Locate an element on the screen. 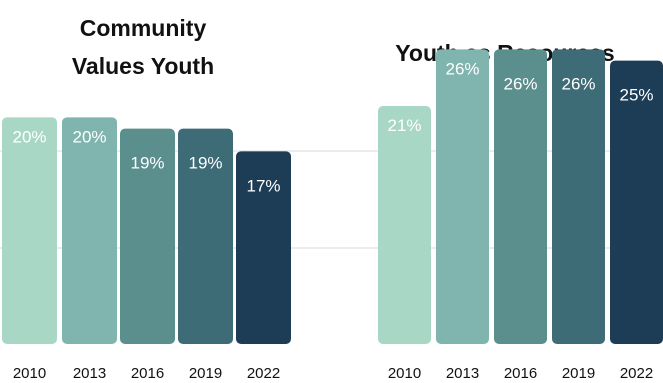  bar-value-label: 25% is located at coordinates (636, 95).